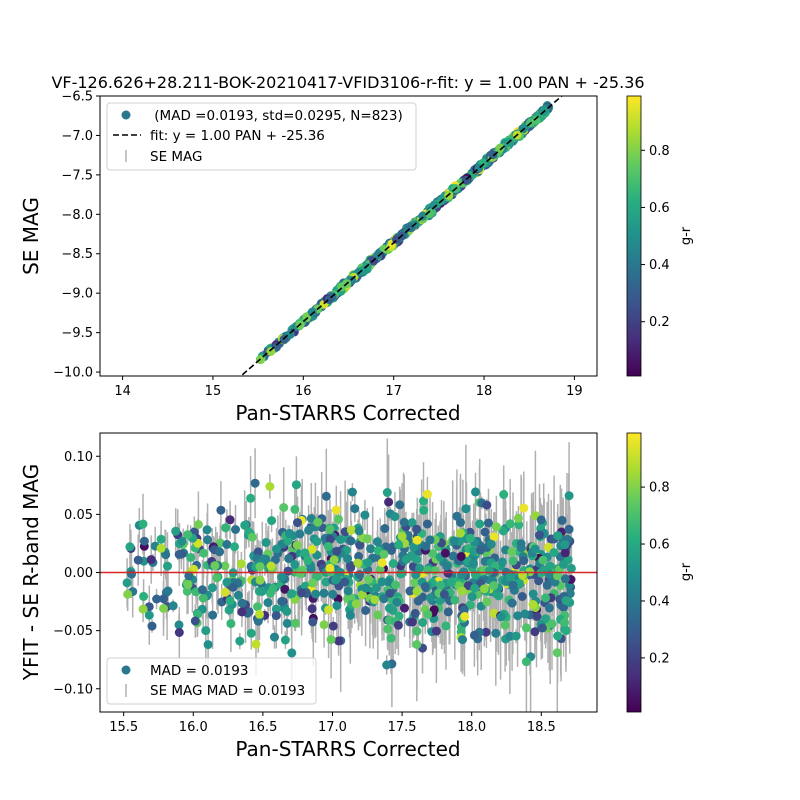 The image size is (800, 800). Describe the element at coordinates (77, 333) in the screenshot. I see `y-tick-label: −9.5` at that location.